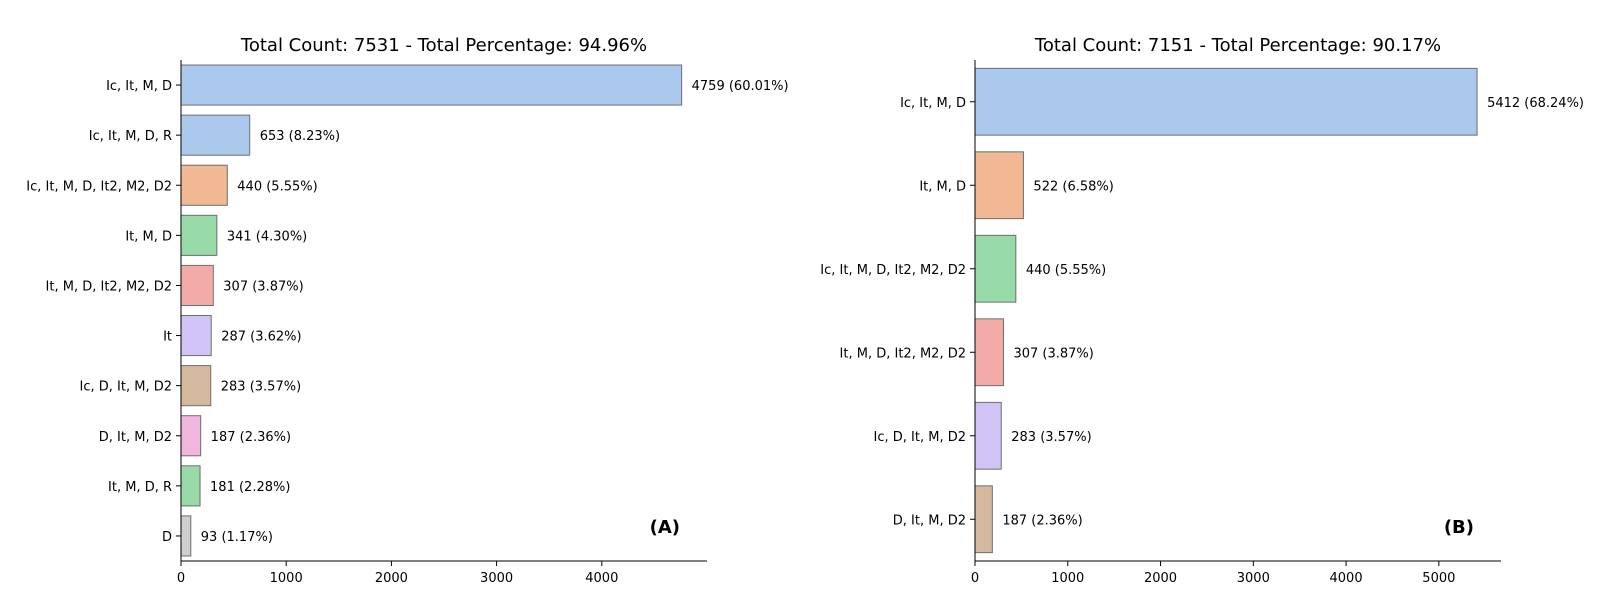  What do you see at coordinates (300, 136) in the screenshot?
I see `data-label: 653 (8.23%)` at bounding box center [300, 136].